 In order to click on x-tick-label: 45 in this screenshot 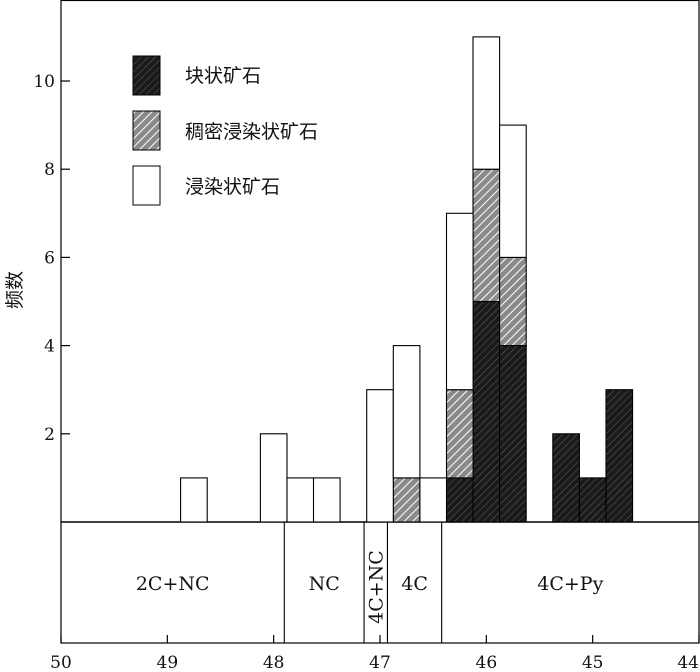, I will do `click(593, 662)`.